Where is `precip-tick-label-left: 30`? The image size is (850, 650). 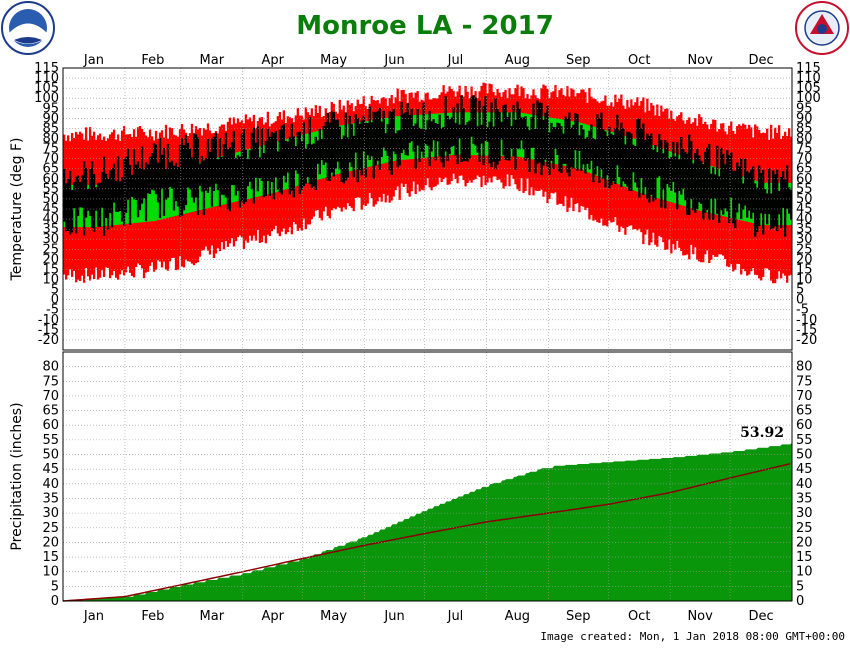
precip-tick-label-left: 30 is located at coordinates (50, 513).